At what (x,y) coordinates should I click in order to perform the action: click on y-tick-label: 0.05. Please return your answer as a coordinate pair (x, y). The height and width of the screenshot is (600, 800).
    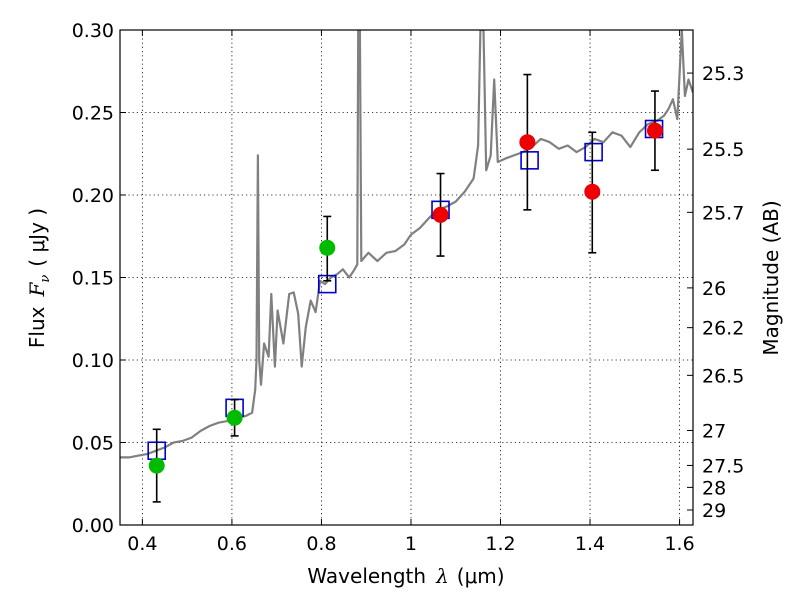
    Looking at the image, I should click on (93, 444).